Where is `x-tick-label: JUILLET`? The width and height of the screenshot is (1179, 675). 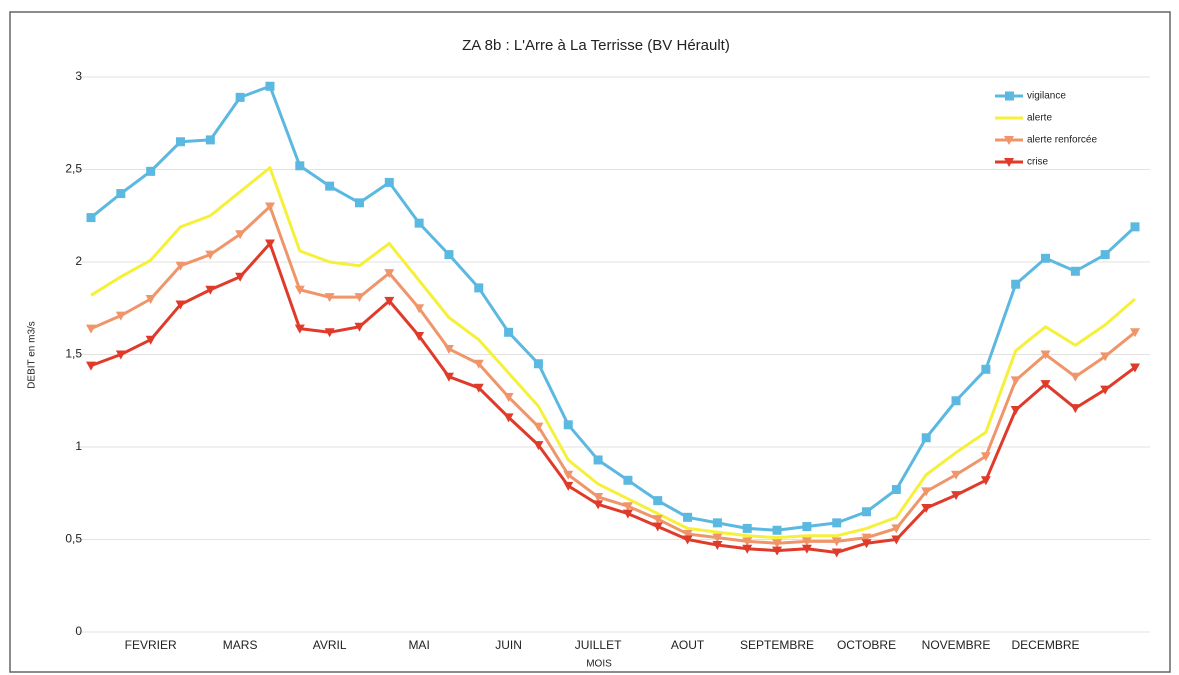 x-tick-label: JUILLET is located at coordinates (598, 645).